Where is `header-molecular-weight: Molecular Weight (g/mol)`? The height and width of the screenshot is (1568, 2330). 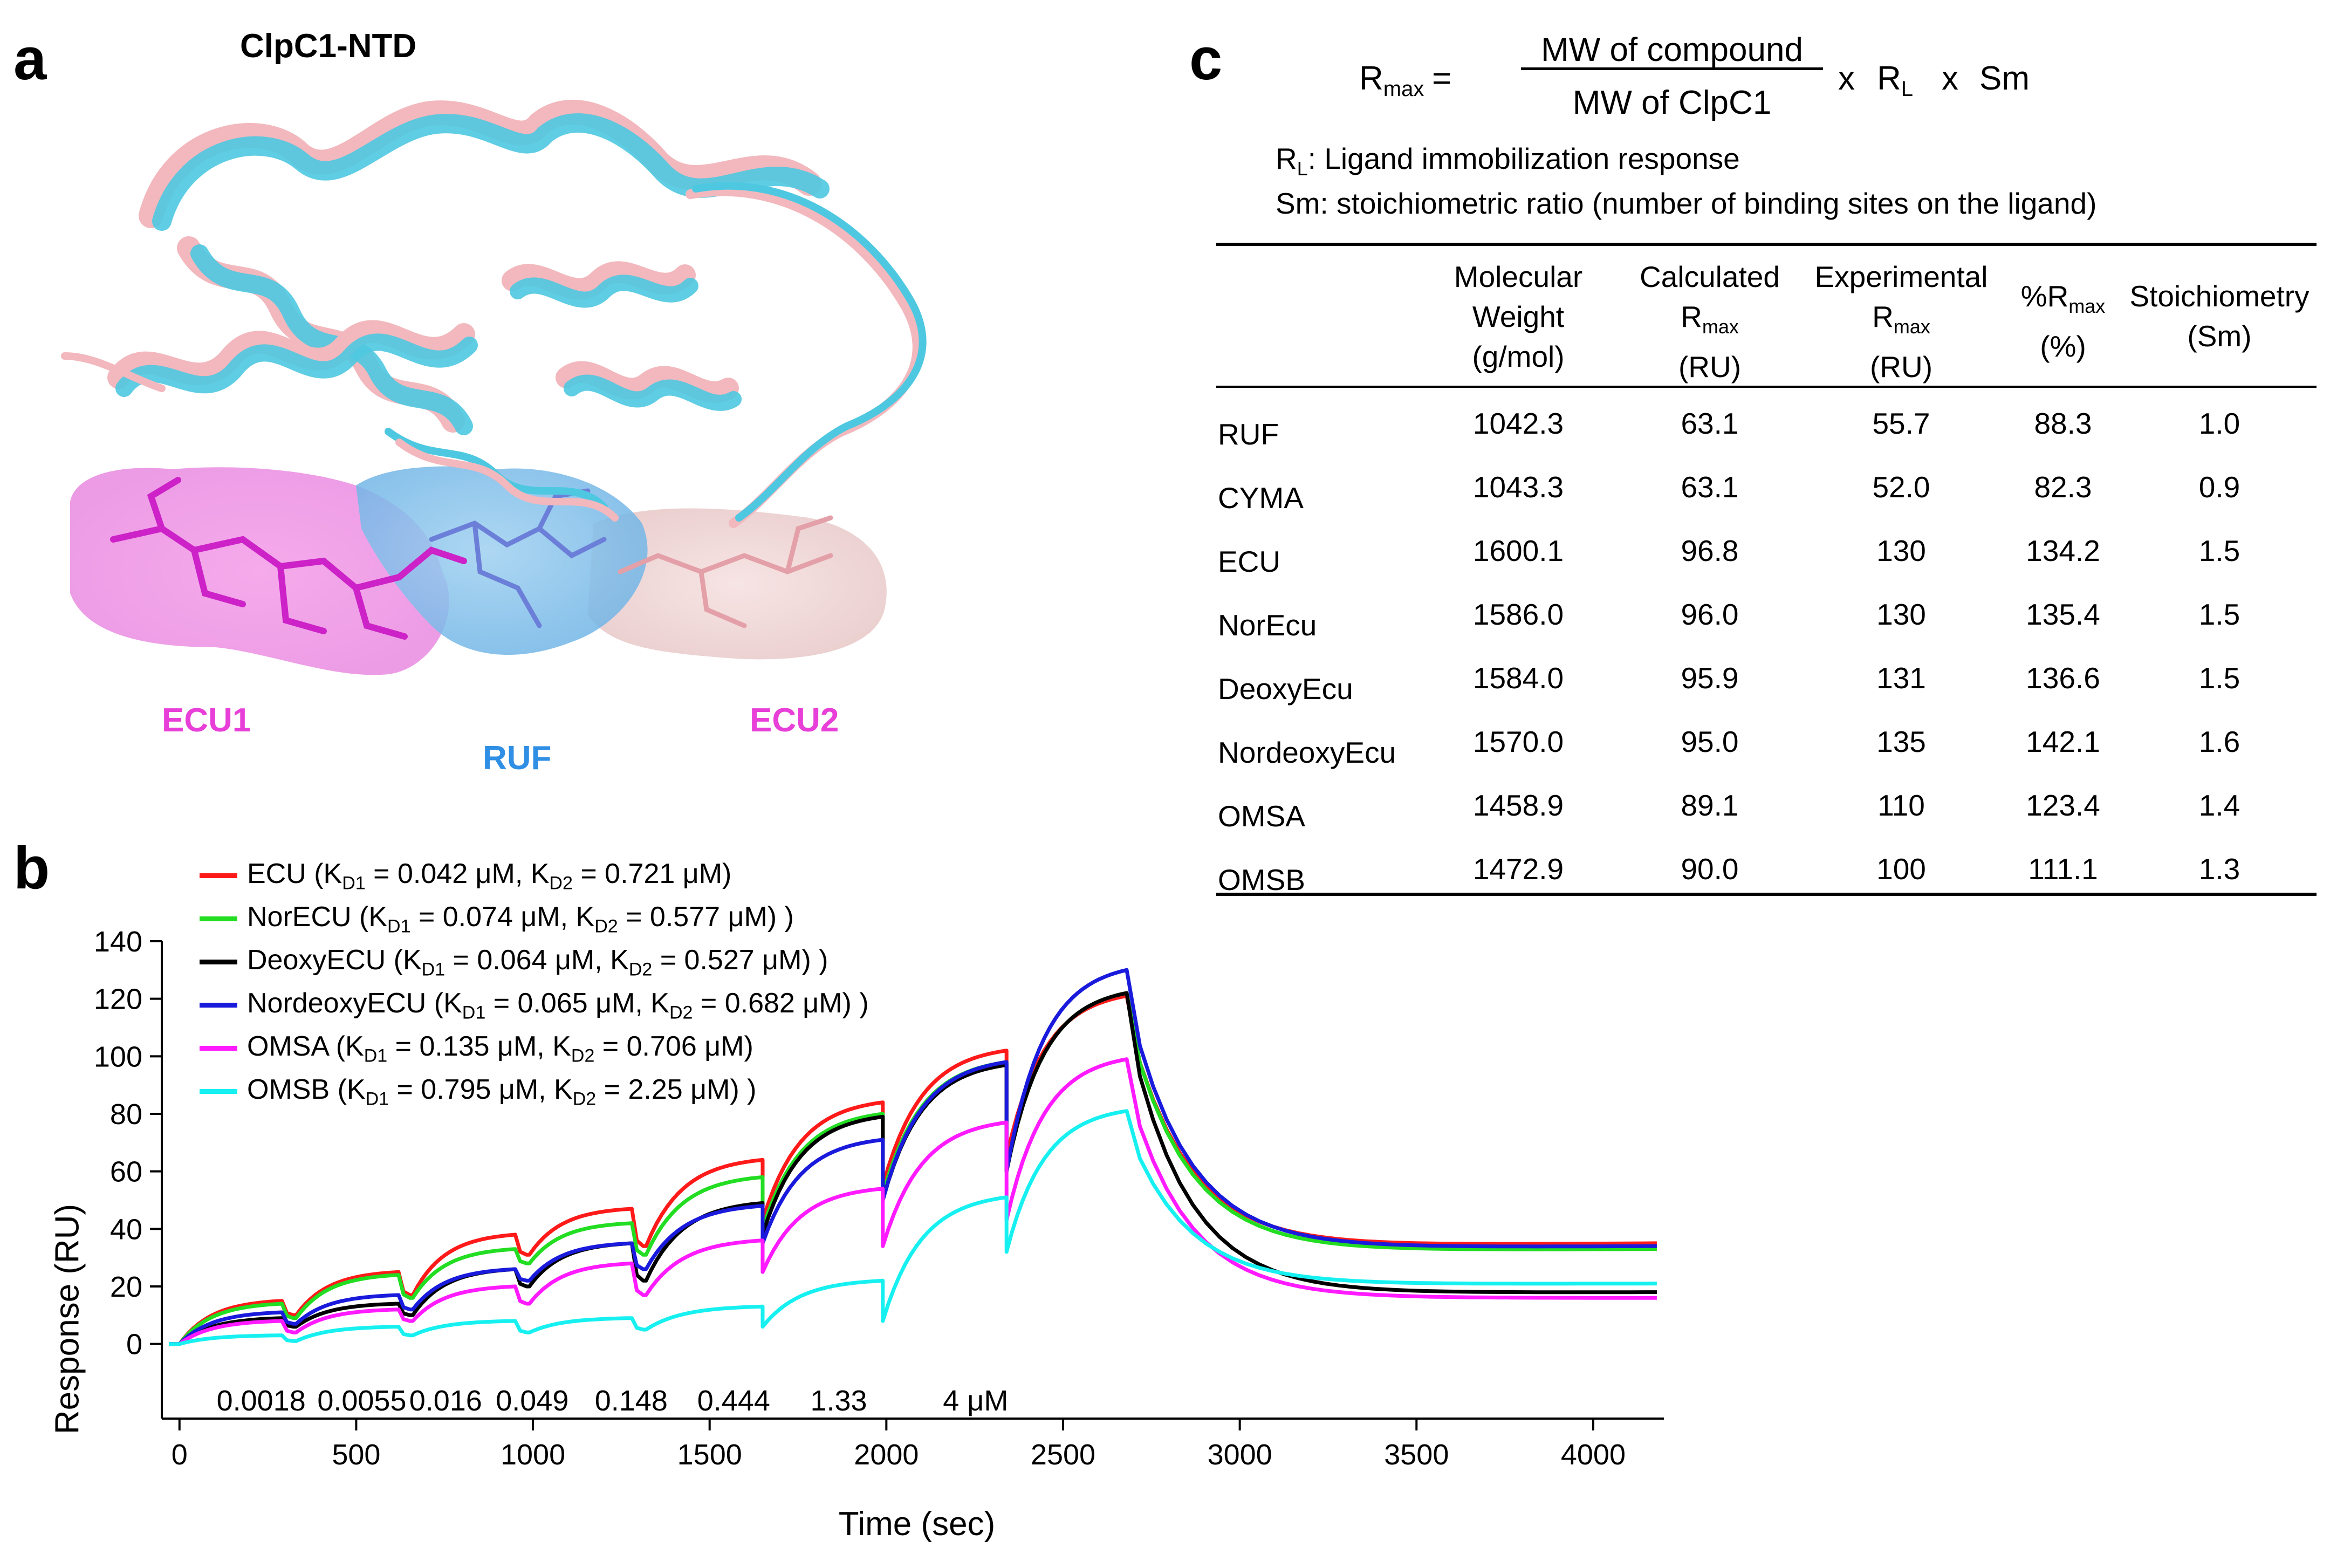
header-molecular-weight: Molecular Weight (g/mol) is located at coordinates (1518, 316).